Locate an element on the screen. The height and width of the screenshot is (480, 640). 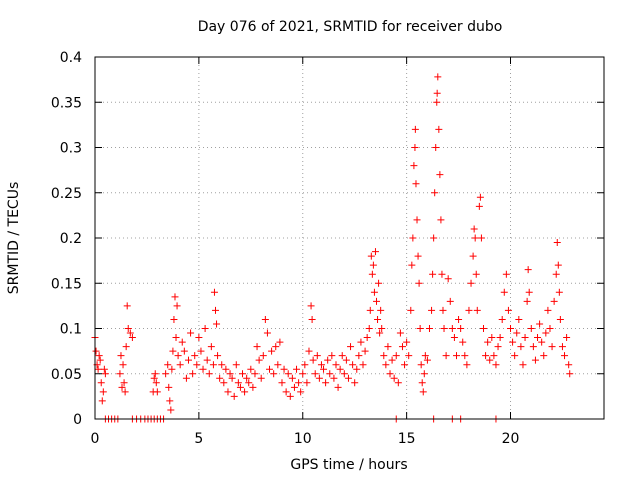
x-tick-label: 10 is located at coordinates (303, 439).